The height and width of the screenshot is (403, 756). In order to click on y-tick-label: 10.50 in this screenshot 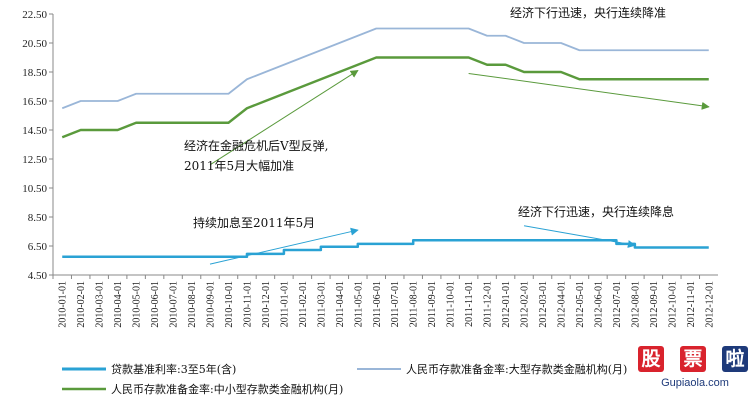, I will do `click(34, 189)`.